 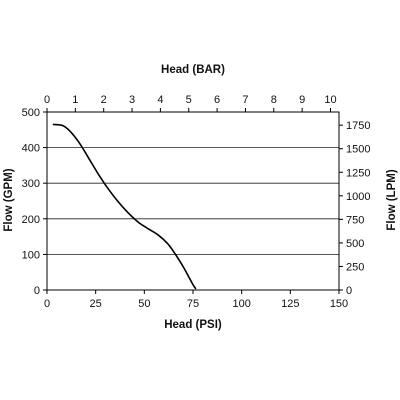 What do you see at coordinates (355, 267) in the screenshot?
I see `y2-tick-label: 250` at bounding box center [355, 267].